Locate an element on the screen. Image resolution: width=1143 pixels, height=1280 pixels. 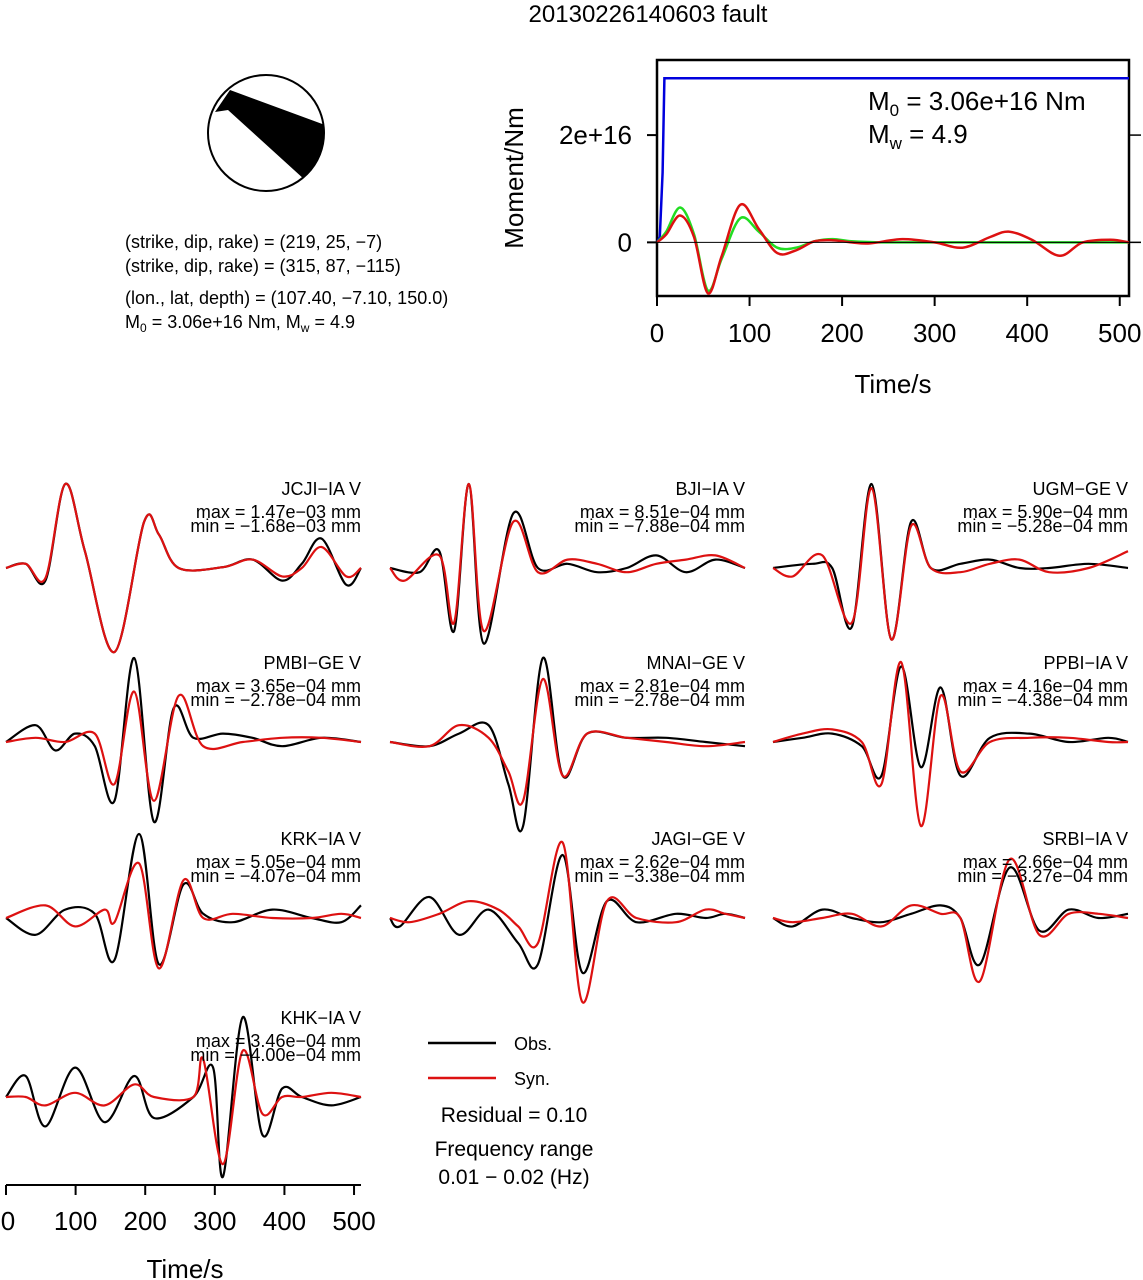
moment-ytick-label: 2e+16 is located at coordinates (595, 135).